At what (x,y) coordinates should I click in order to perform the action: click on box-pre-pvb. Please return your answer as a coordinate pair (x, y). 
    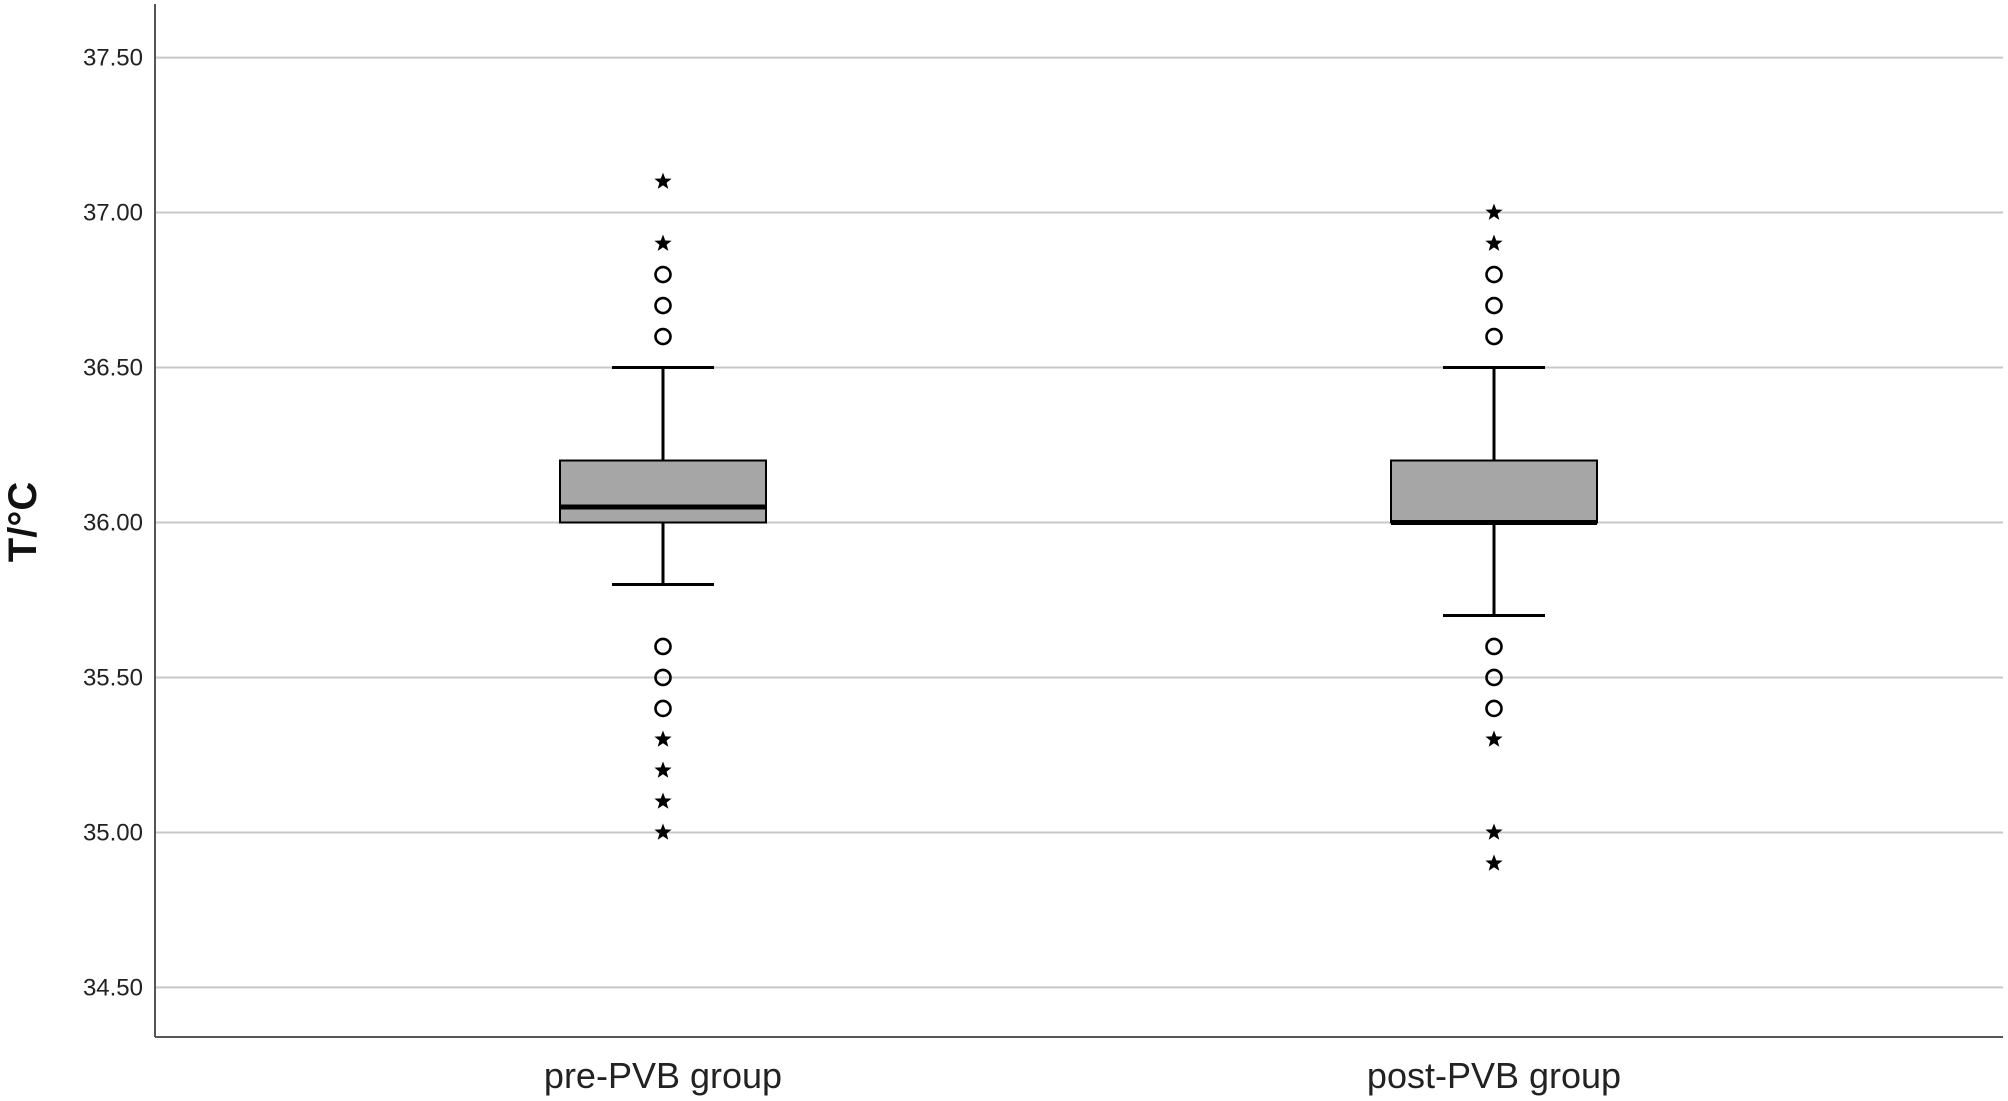
    Looking at the image, I should click on (663, 506).